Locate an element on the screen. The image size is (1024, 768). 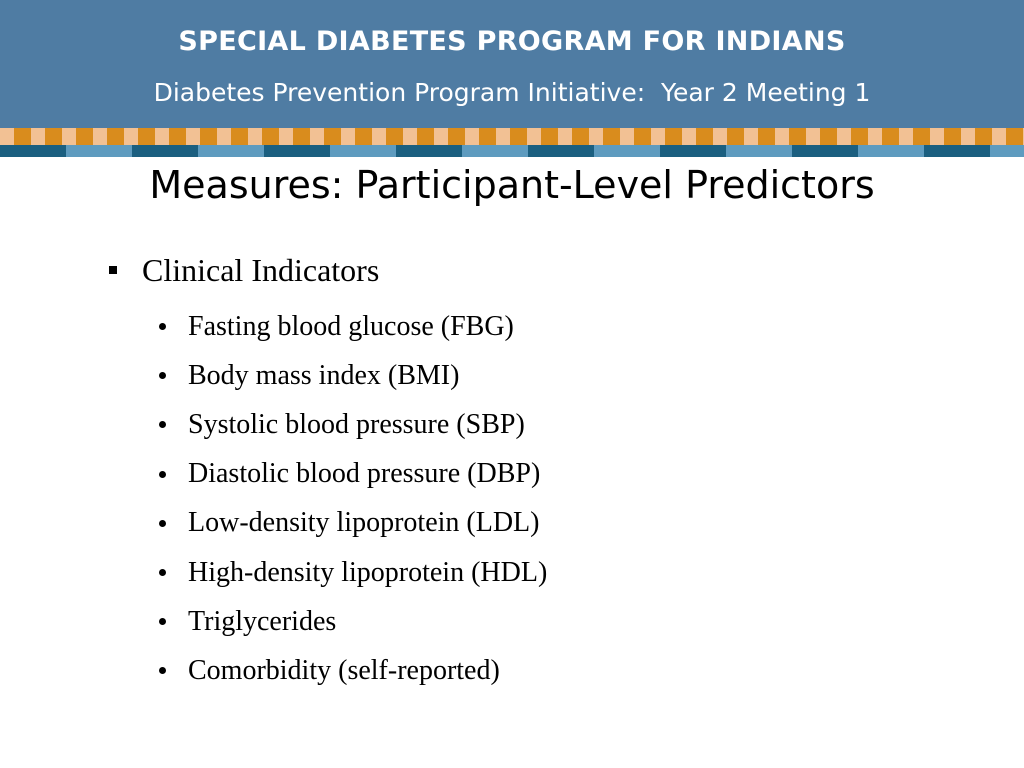
slide-title: Measures: Participant-Level Predictors is located at coordinates (512, 185).